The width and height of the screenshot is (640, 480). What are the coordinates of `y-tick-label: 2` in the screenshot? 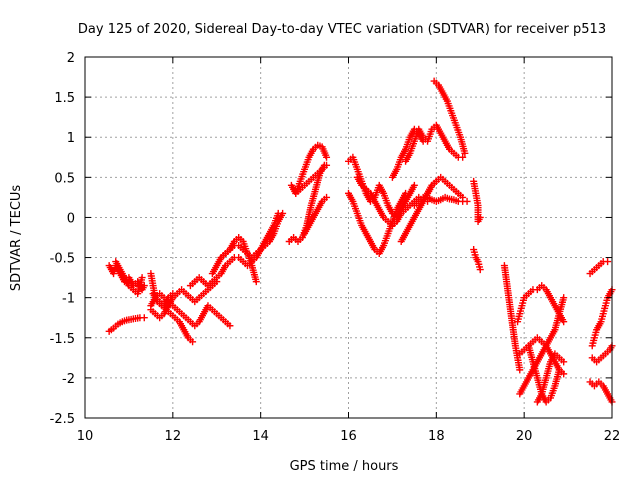 It's located at (71, 58).